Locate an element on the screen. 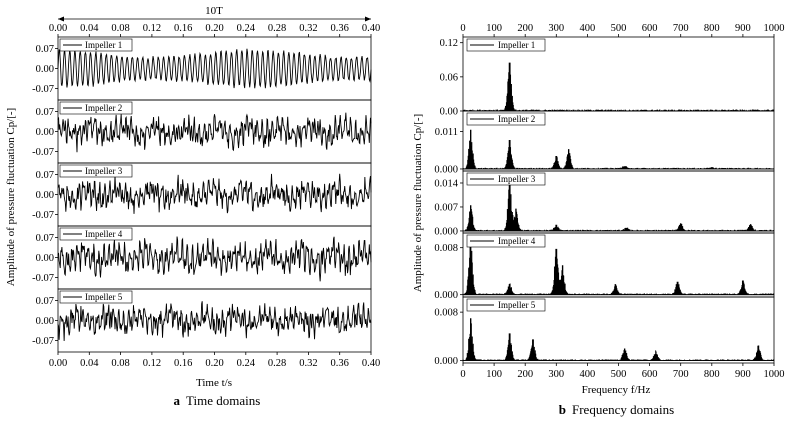 This screenshot has width=793, height=421. freq-panel-3: 0.014 0.007 0.000 Impeller 3 is located at coordinates (604, 203).